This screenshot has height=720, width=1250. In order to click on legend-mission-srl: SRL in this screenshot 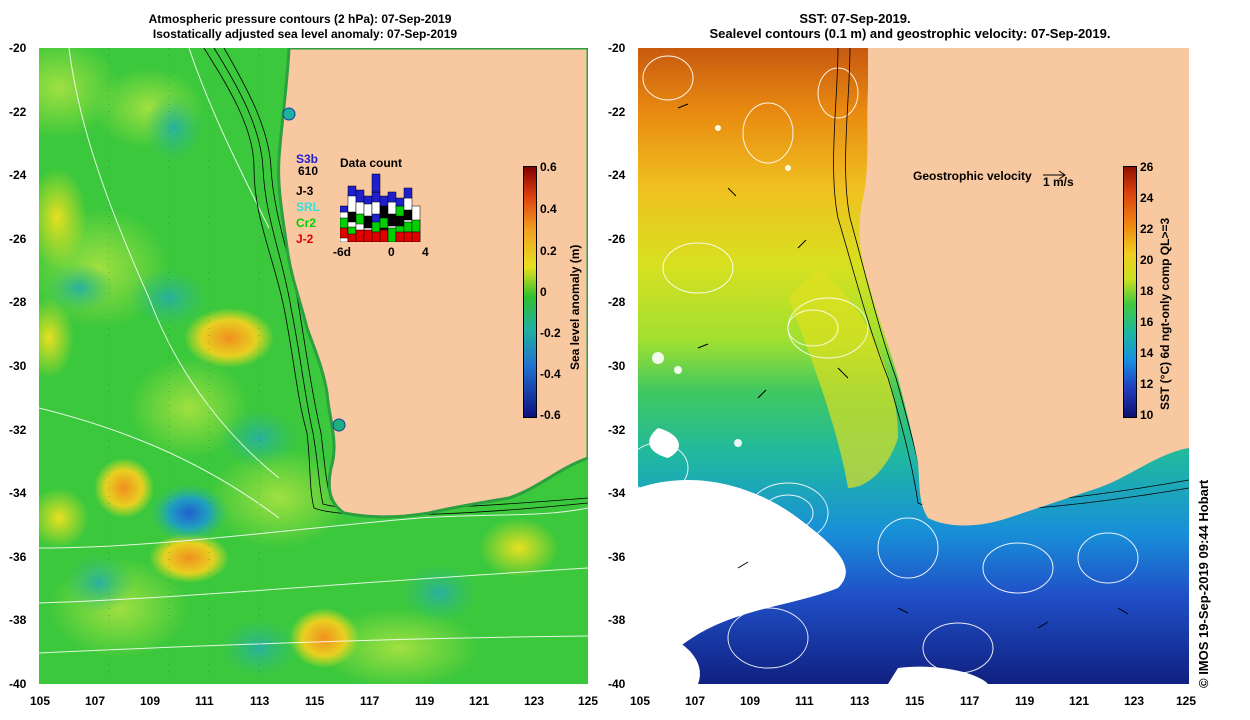, I will do `click(308, 207)`.